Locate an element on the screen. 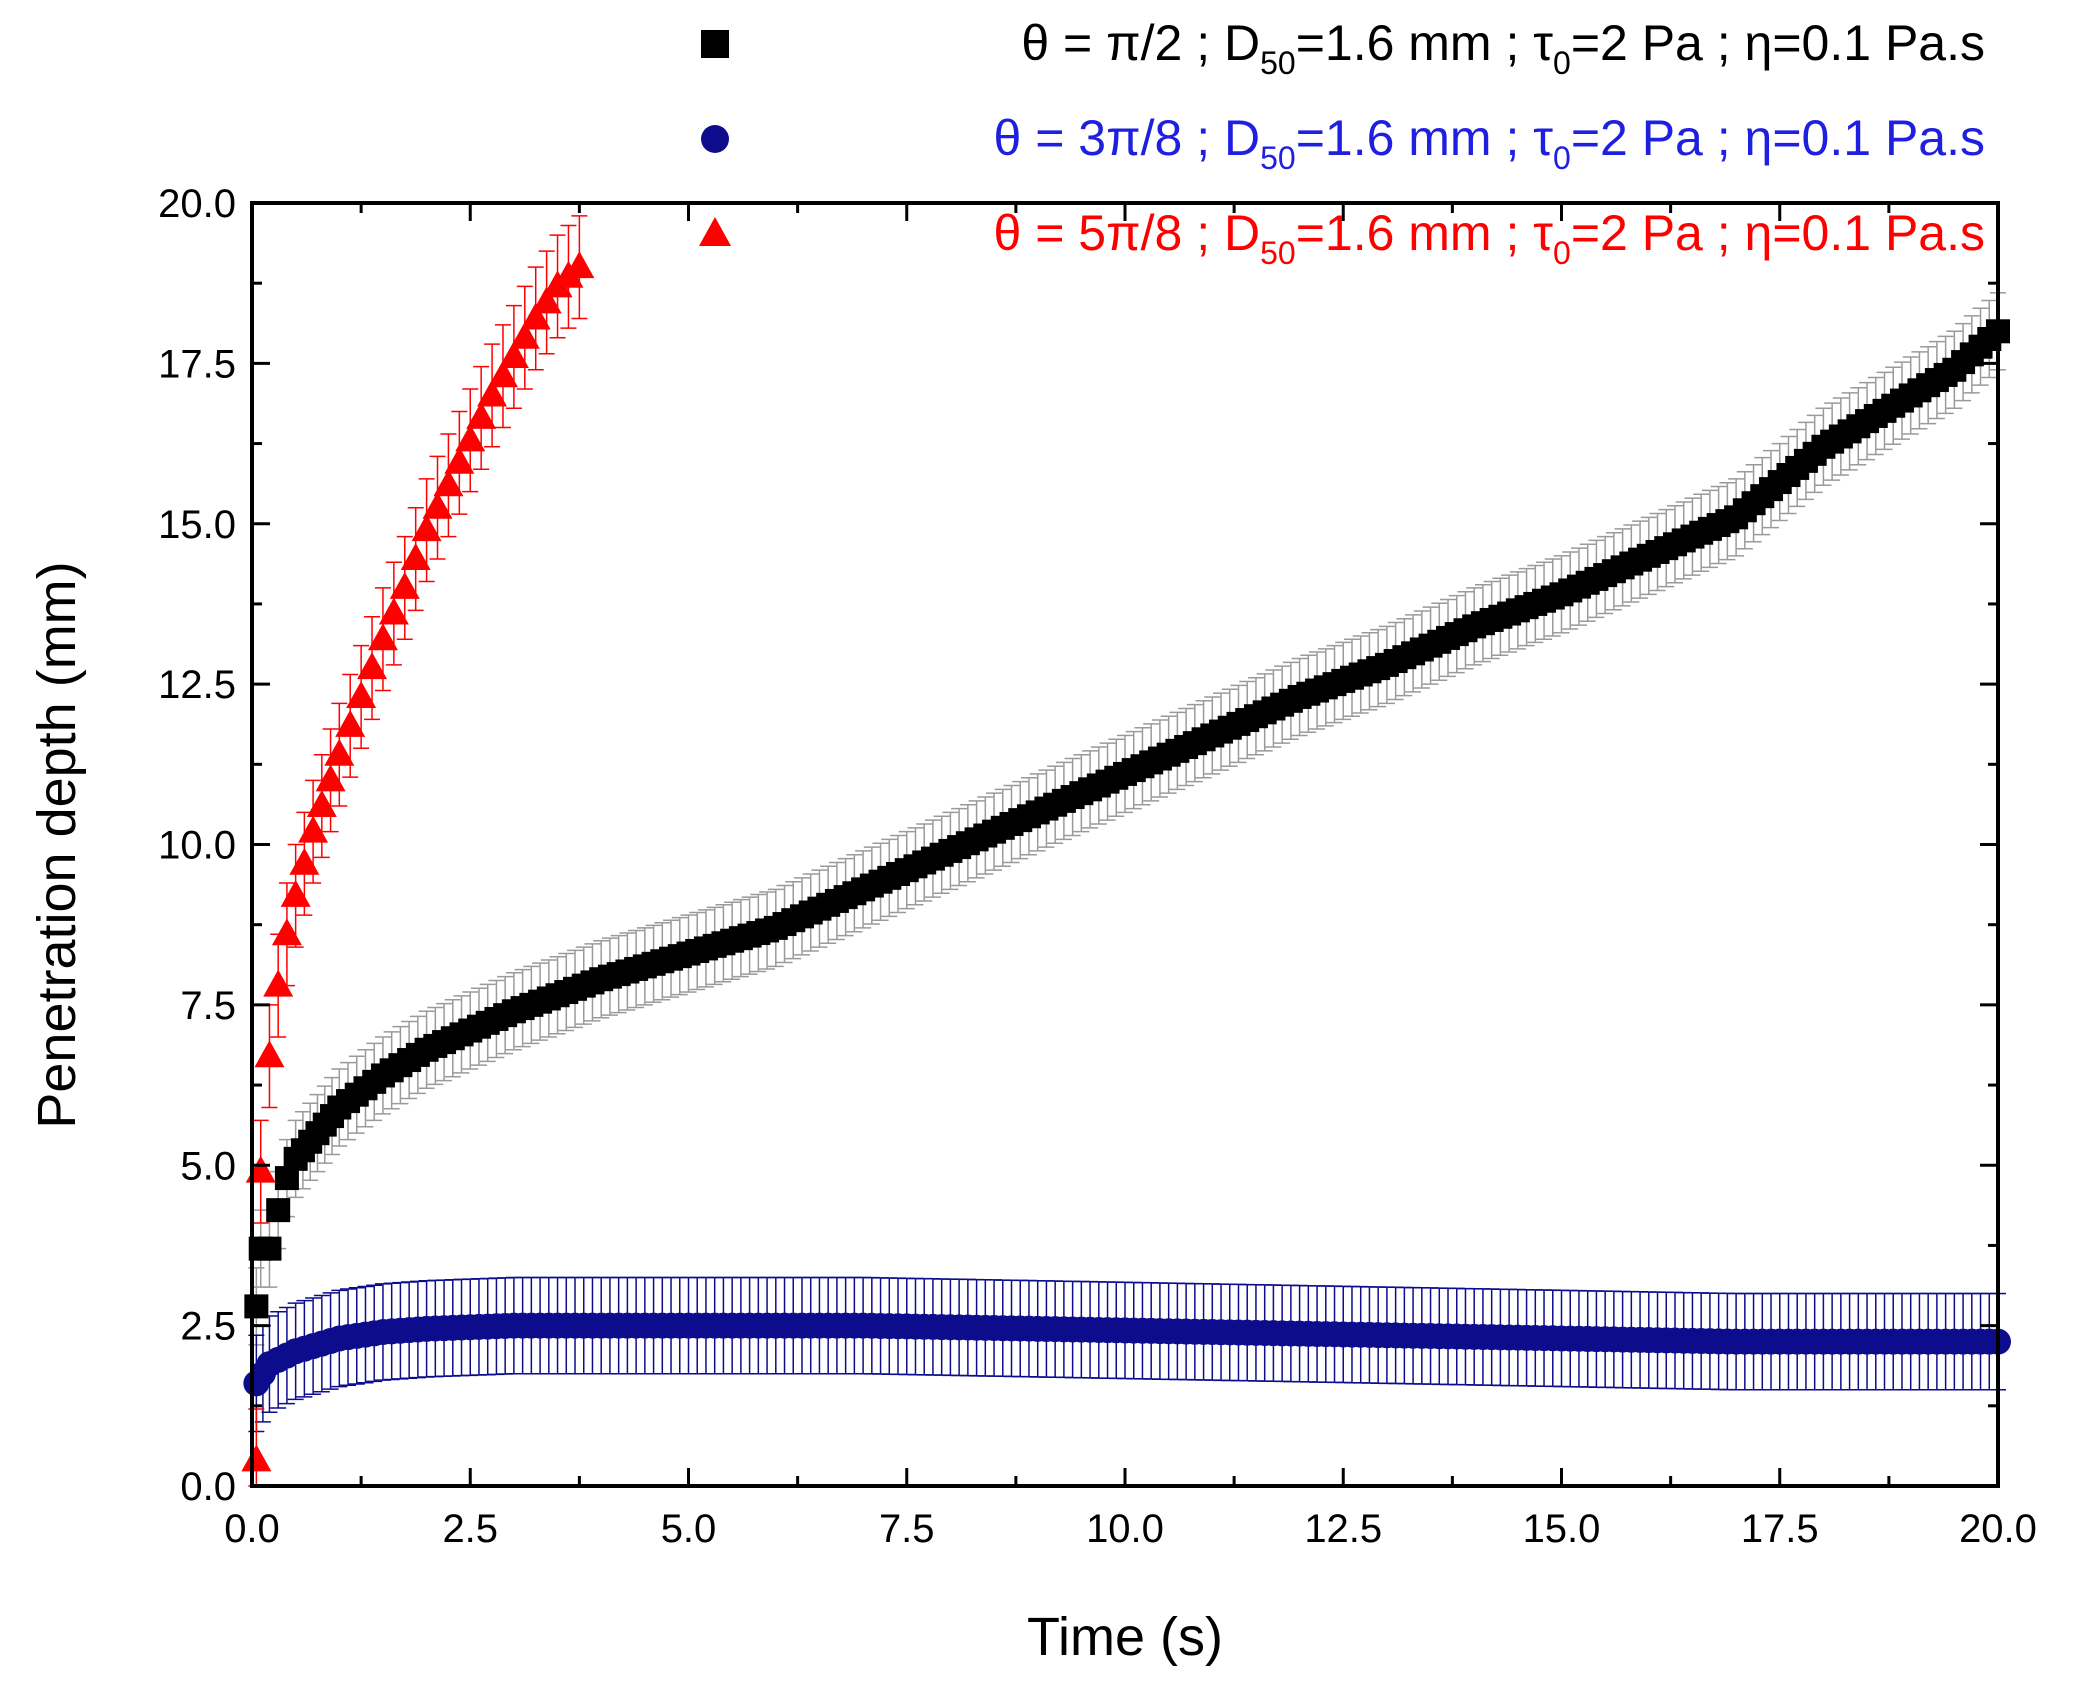 The image size is (2073, 1698). y-tick-label: 0.0 is located at coordinates (208, 1487).